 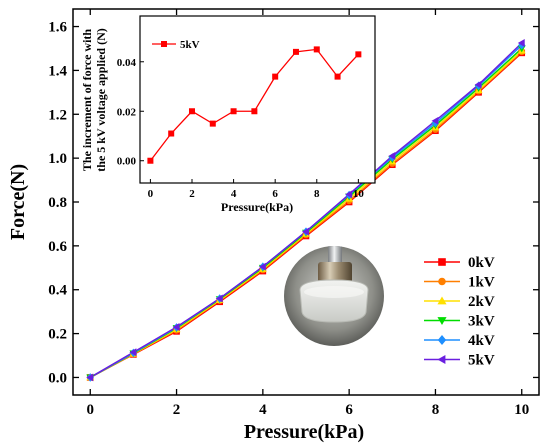 I want to click on device-photo, so click(x=334, y=296).